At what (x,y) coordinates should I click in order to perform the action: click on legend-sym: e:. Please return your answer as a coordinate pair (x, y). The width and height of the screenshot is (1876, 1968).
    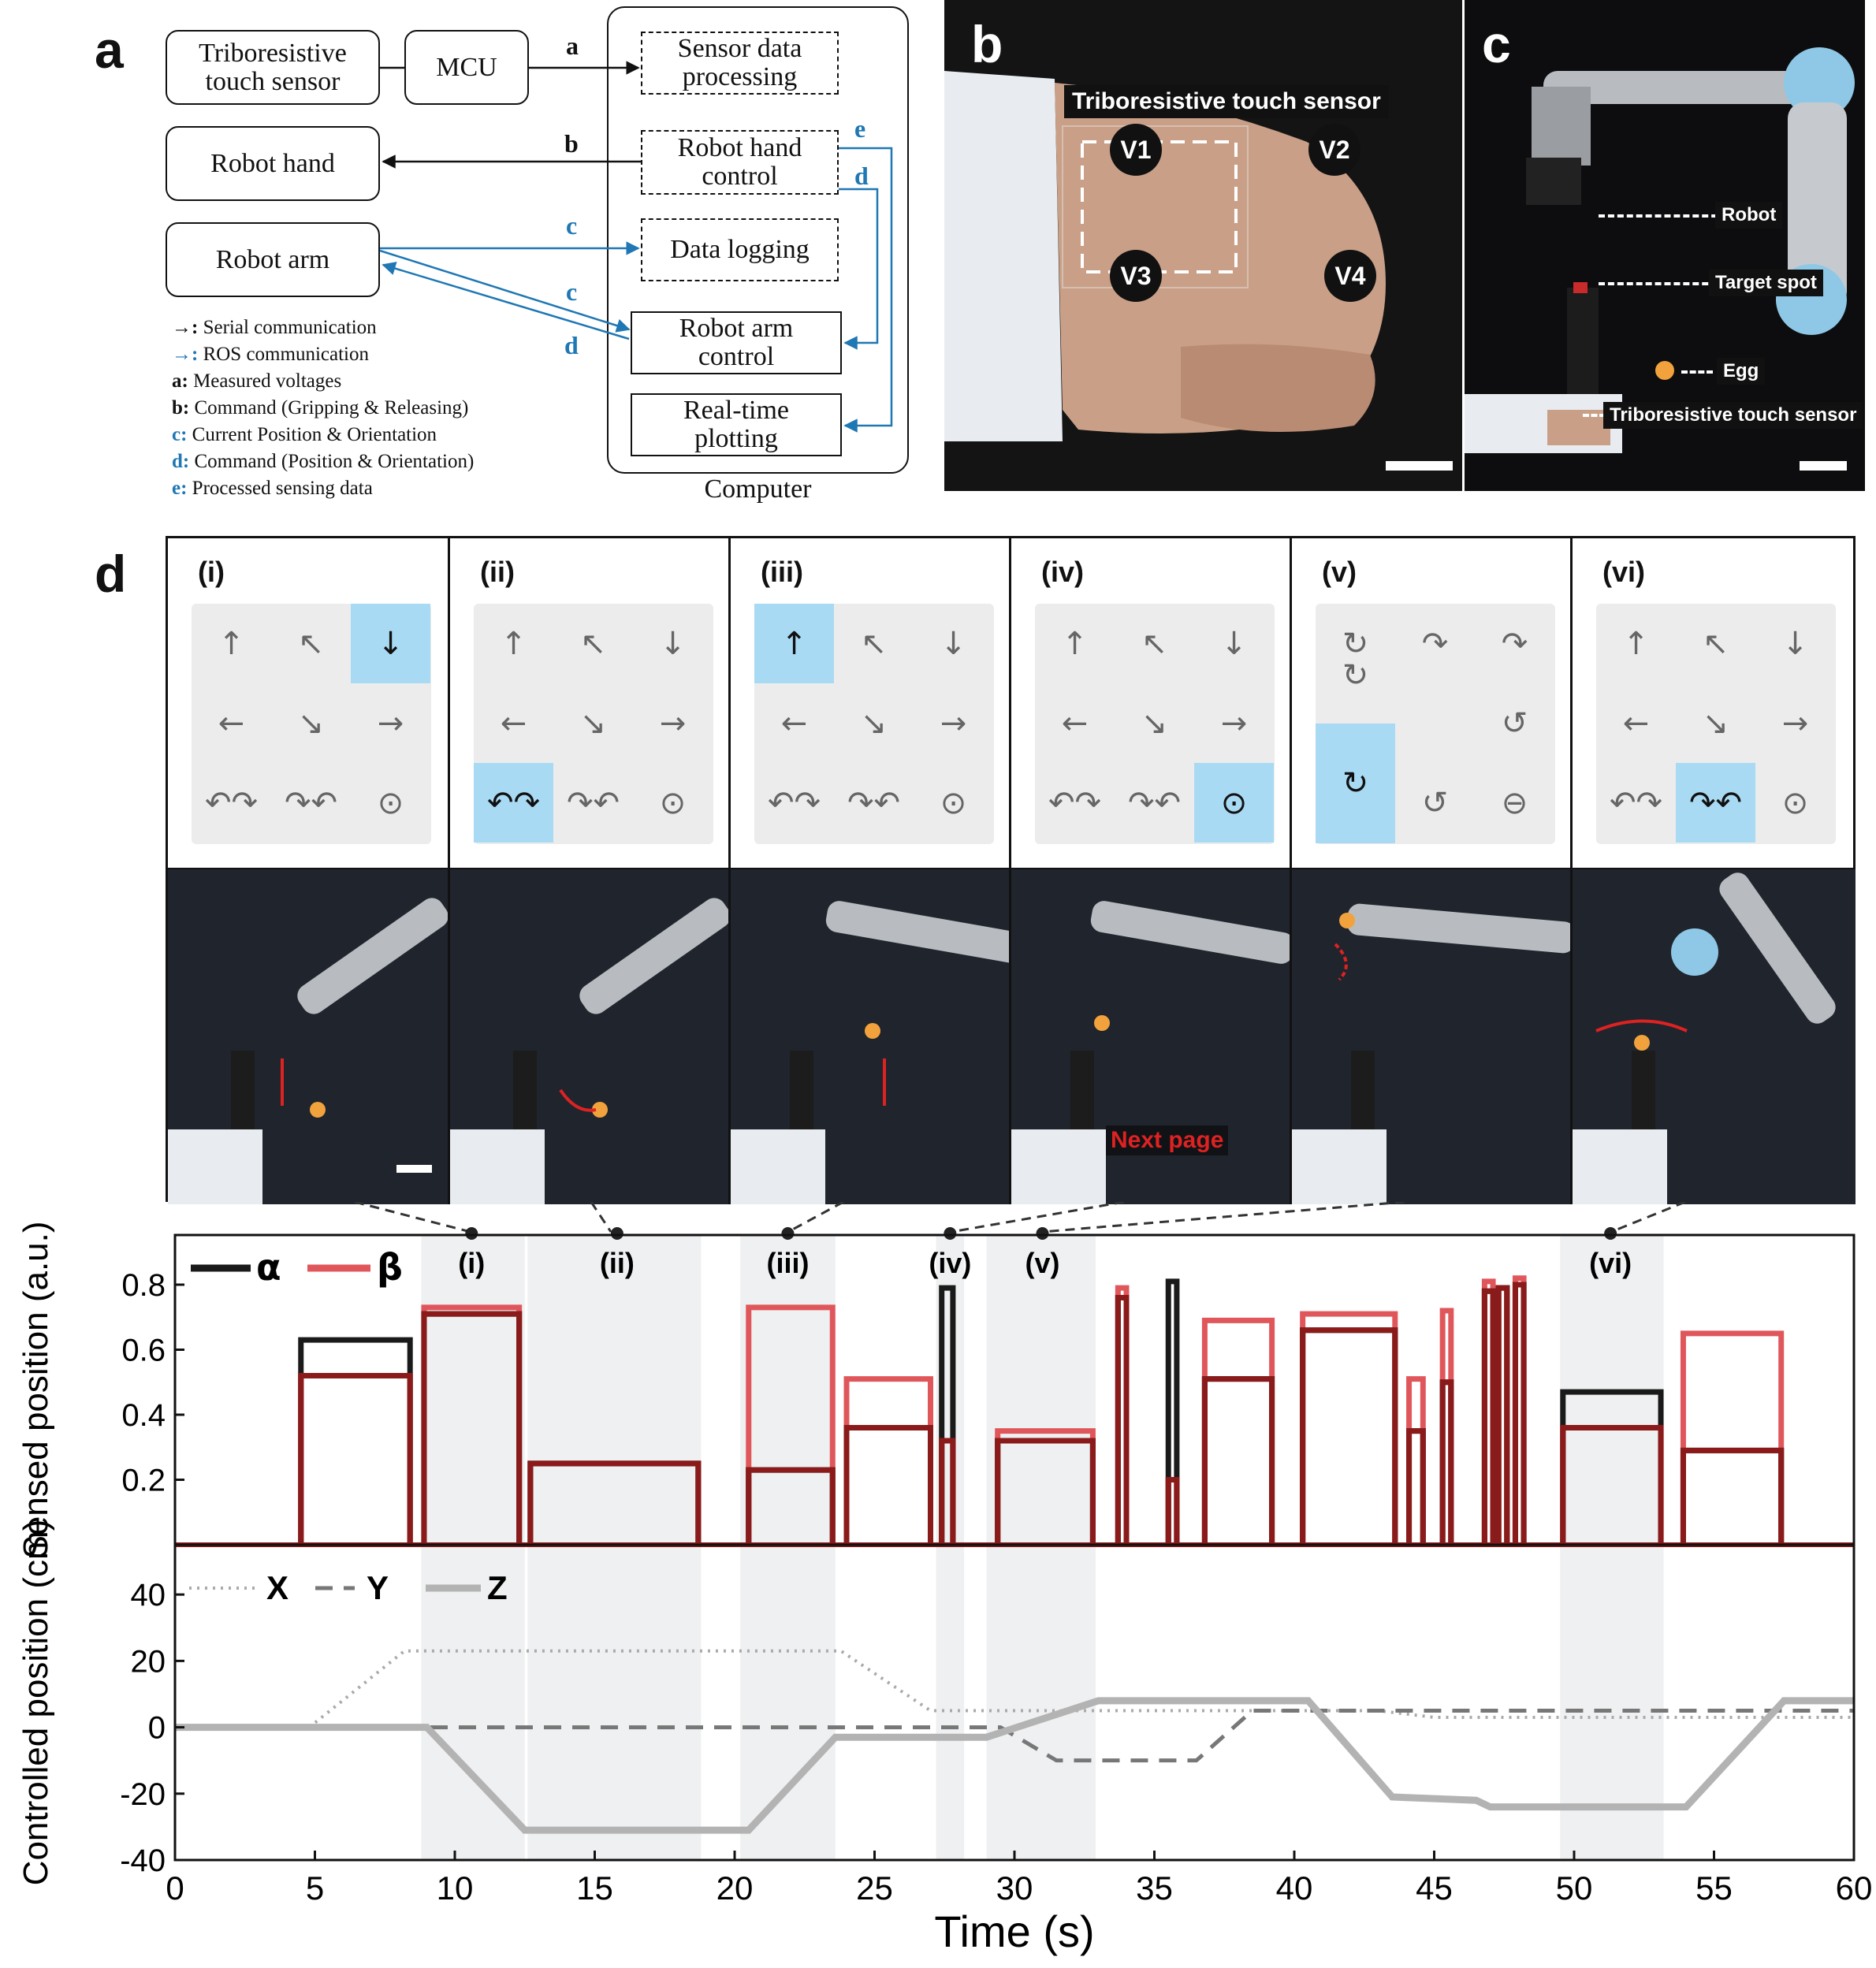
    Looking at the image, I should click on (180, 488).